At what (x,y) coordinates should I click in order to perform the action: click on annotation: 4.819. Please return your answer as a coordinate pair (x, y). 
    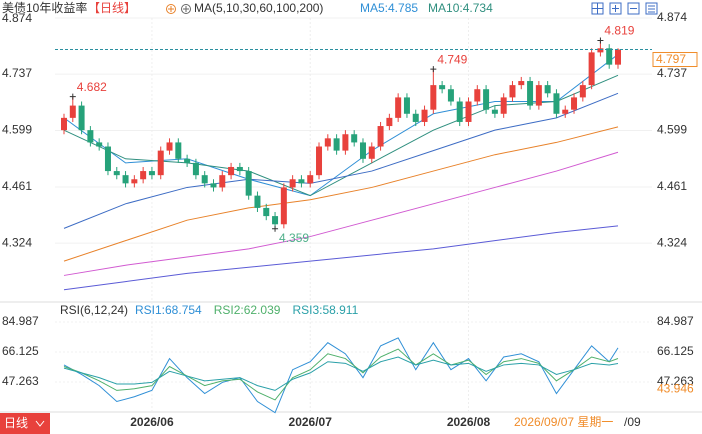
    Looking at the image, I should click on (619, 31).